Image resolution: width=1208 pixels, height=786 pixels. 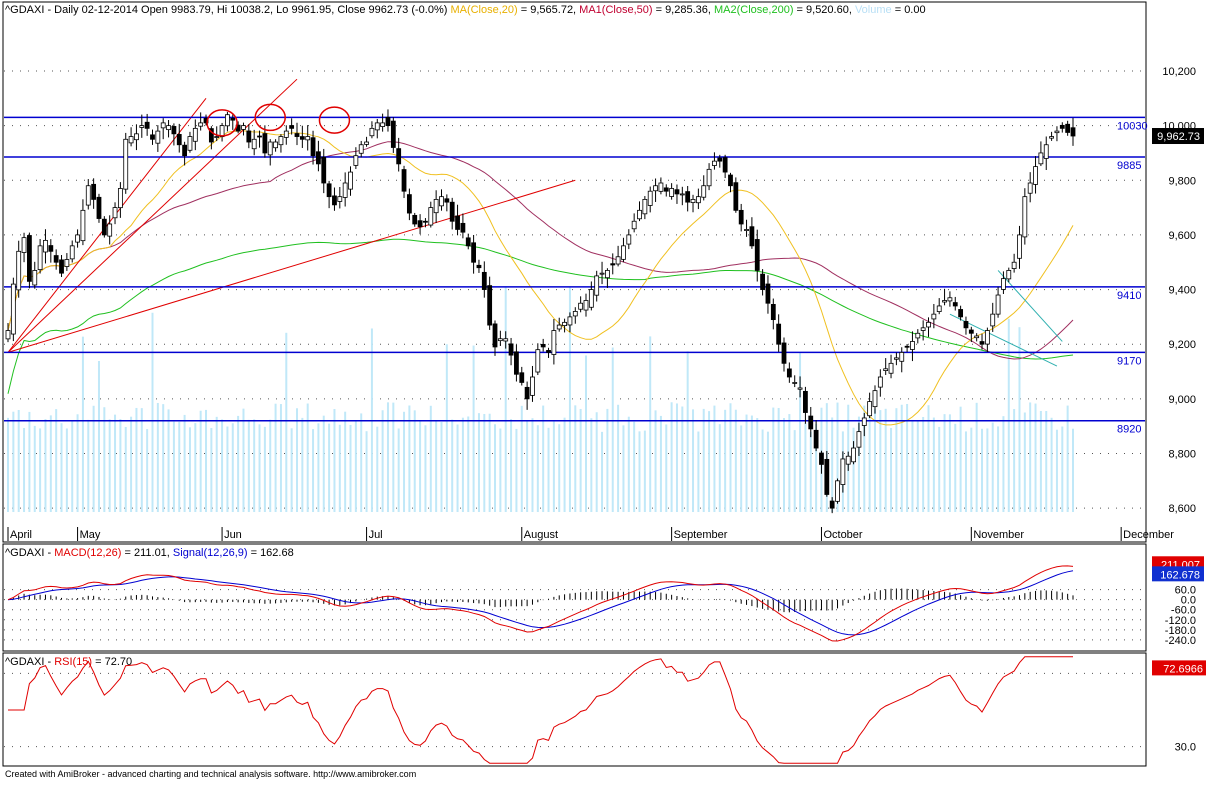 I want to click on level-label: 9170, so click(x=1129, y=361).